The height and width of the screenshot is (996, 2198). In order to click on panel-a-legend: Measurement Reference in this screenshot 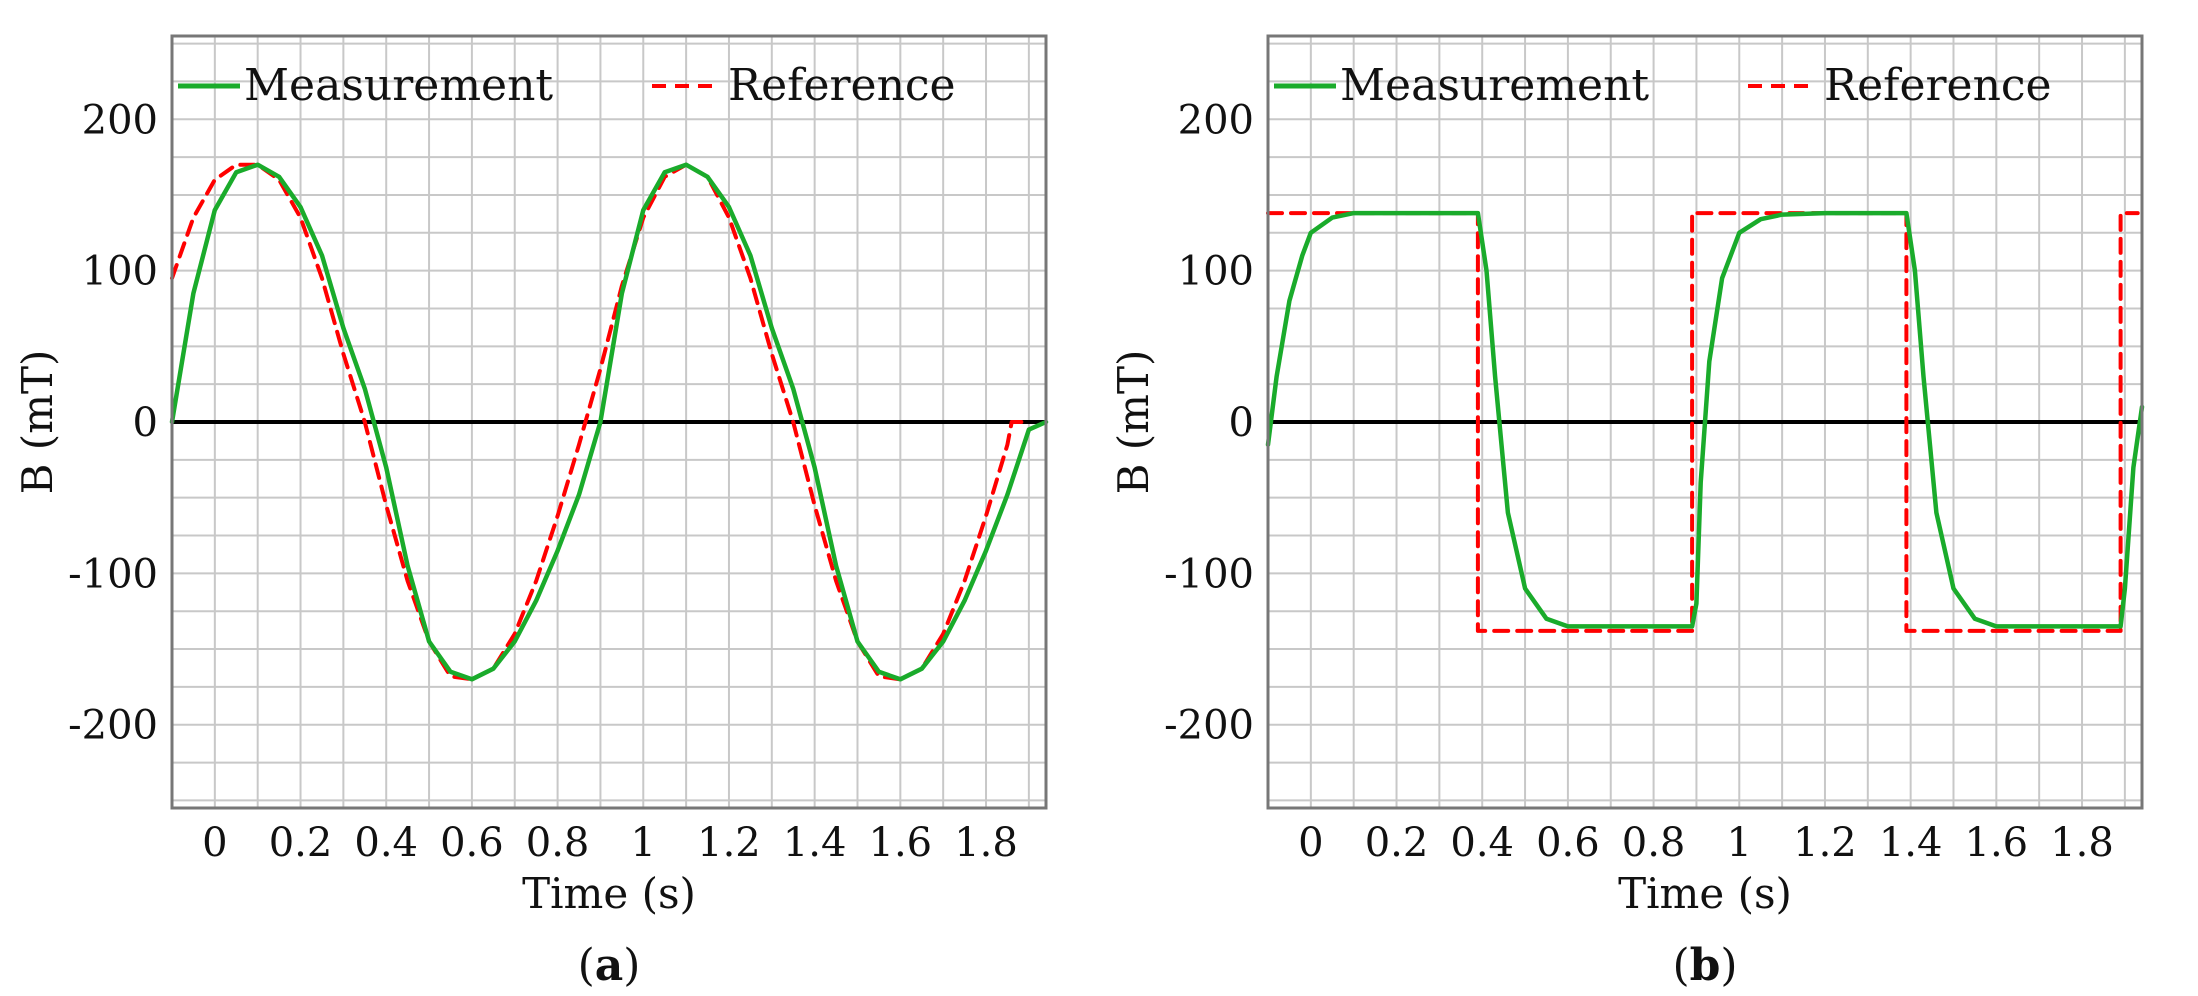, I will do `click(567, 85)`.